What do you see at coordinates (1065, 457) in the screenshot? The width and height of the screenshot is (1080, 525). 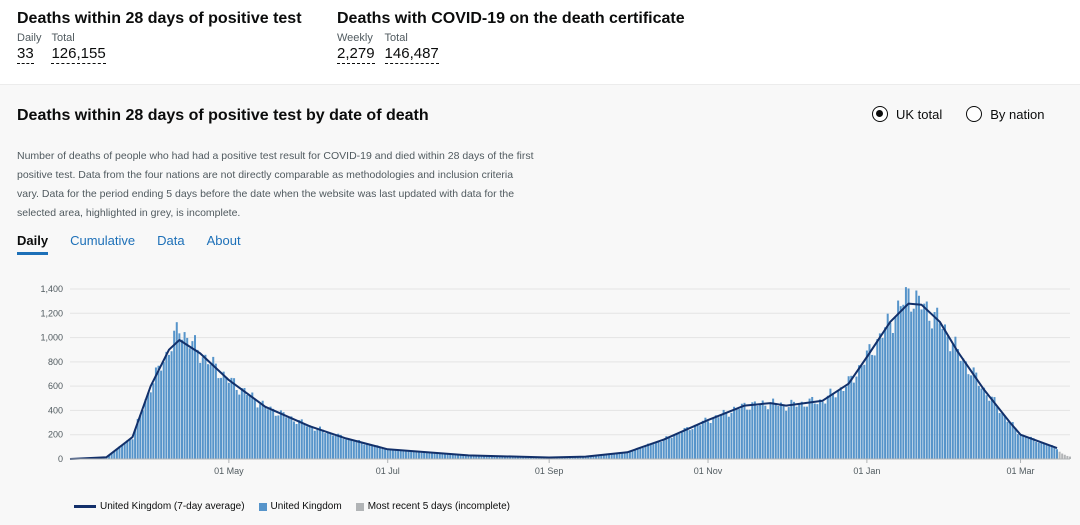 I see `bar-incomplete` at bounding box center [1065, 457].